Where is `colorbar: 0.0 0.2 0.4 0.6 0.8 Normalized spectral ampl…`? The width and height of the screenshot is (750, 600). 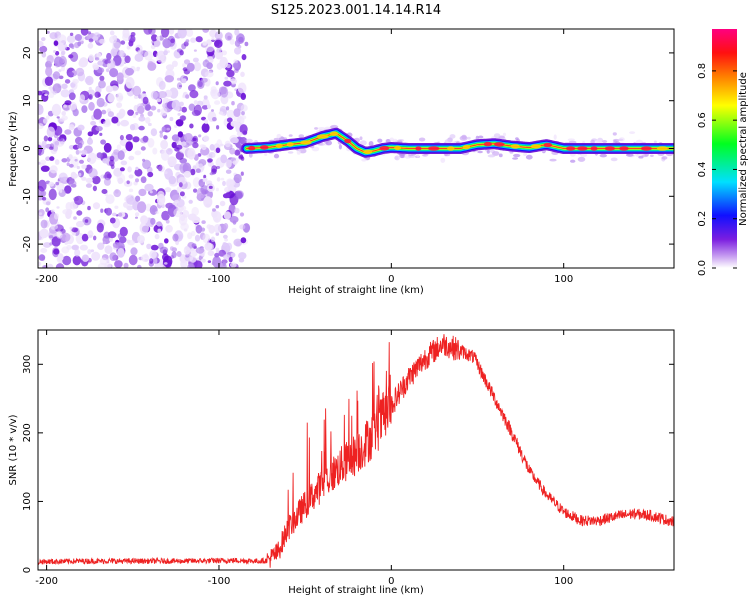
colorbar: 0.0 0.2 0.4 0.6 0.8 Normalized spectral ampl… is located at coordinates (723, 152).